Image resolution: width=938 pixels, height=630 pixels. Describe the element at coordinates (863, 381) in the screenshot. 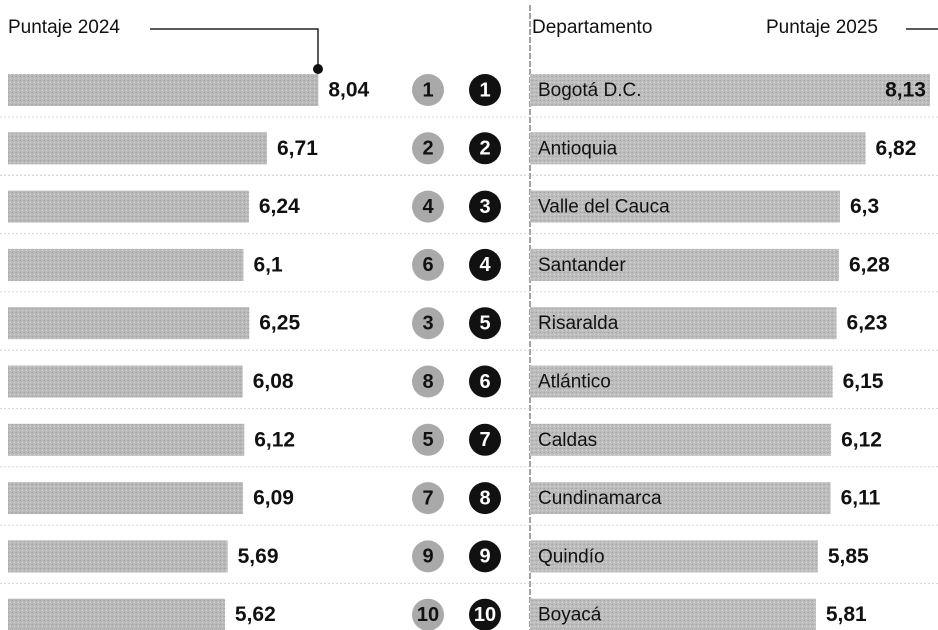

I see `value-label: 6,15` at that location.